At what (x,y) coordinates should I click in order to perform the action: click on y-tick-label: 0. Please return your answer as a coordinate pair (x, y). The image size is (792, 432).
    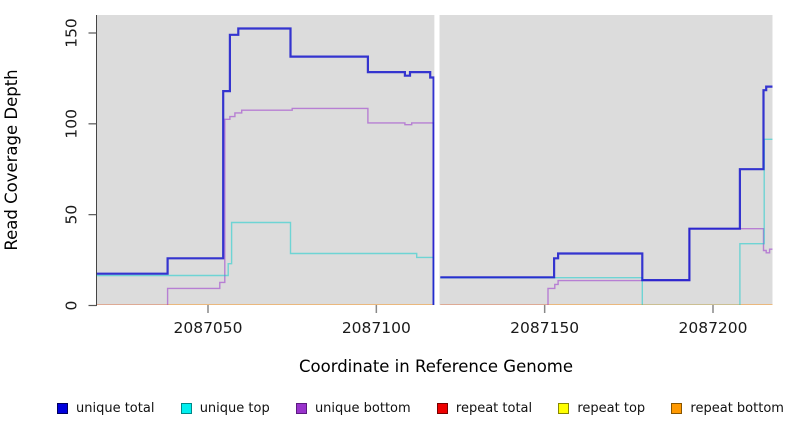
    Looking at the image, I should click on (72, 306).